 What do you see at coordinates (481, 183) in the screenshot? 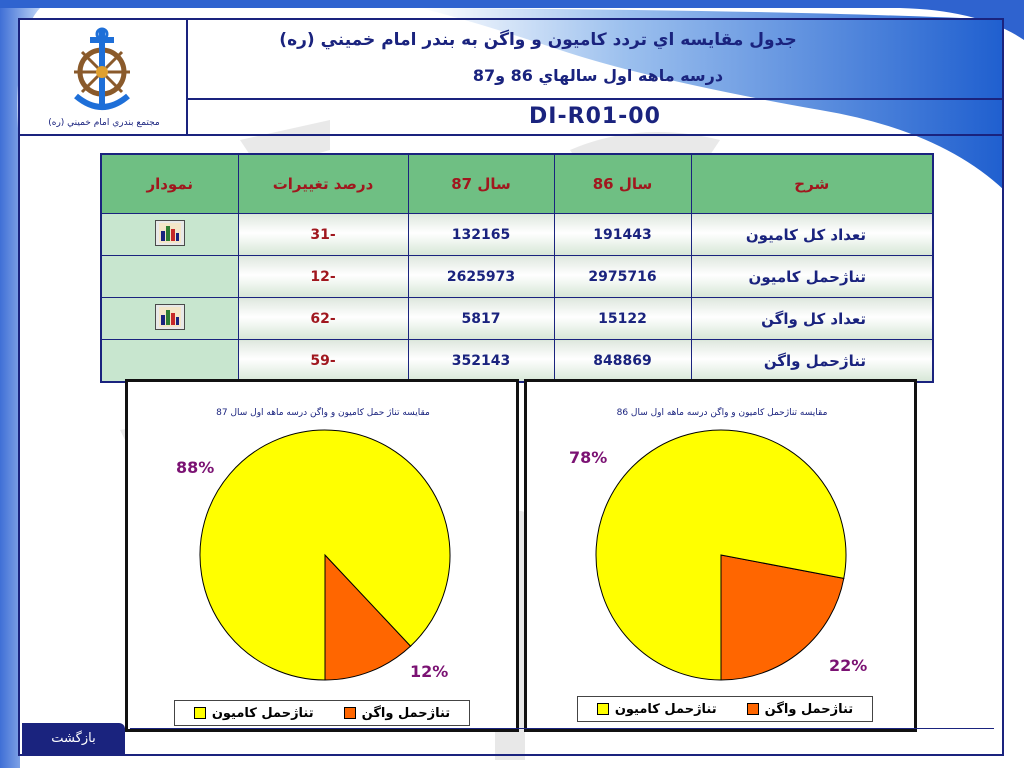
I see `column-header-year-87: سال 87` at bounding box center [481, 183].